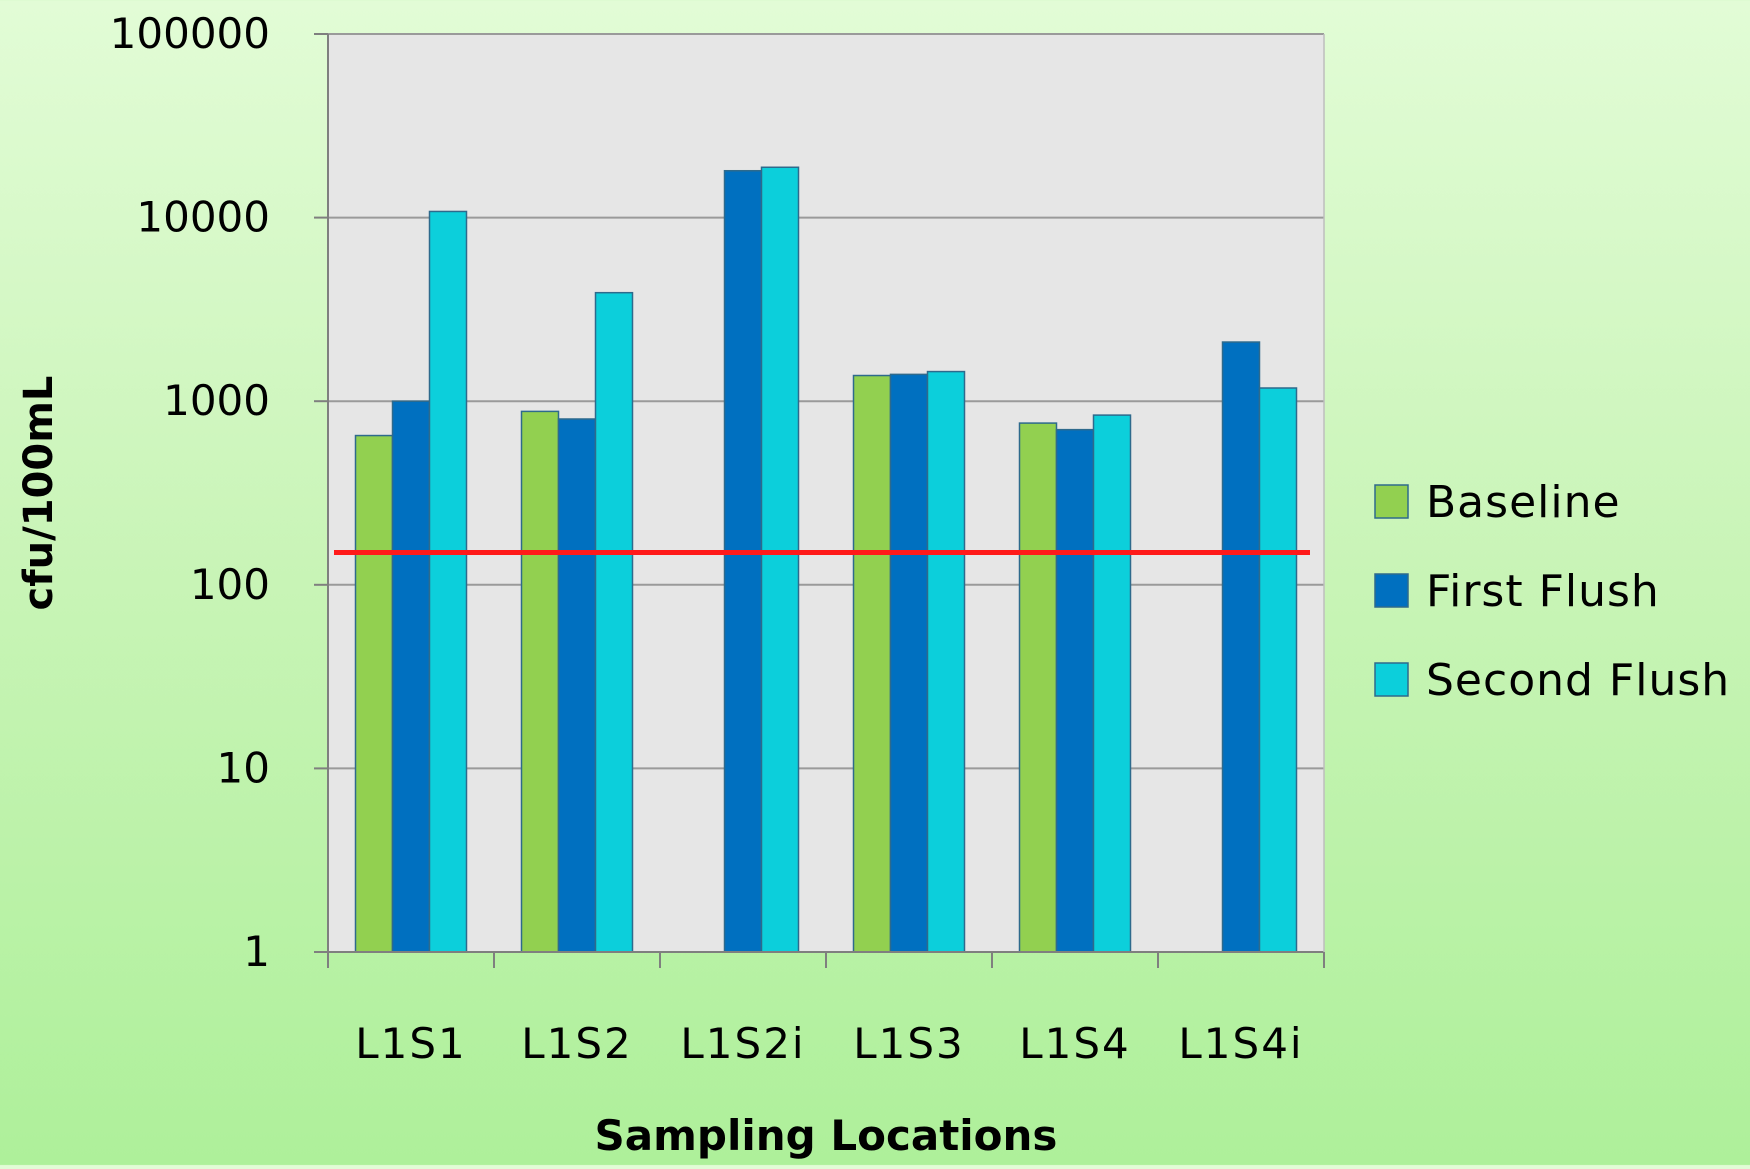 This screenshot has height=1169, width=1750. Describe the element at coordinates (216, 400) in the screenshot. I see `y-tick-label: 1000` at that location.